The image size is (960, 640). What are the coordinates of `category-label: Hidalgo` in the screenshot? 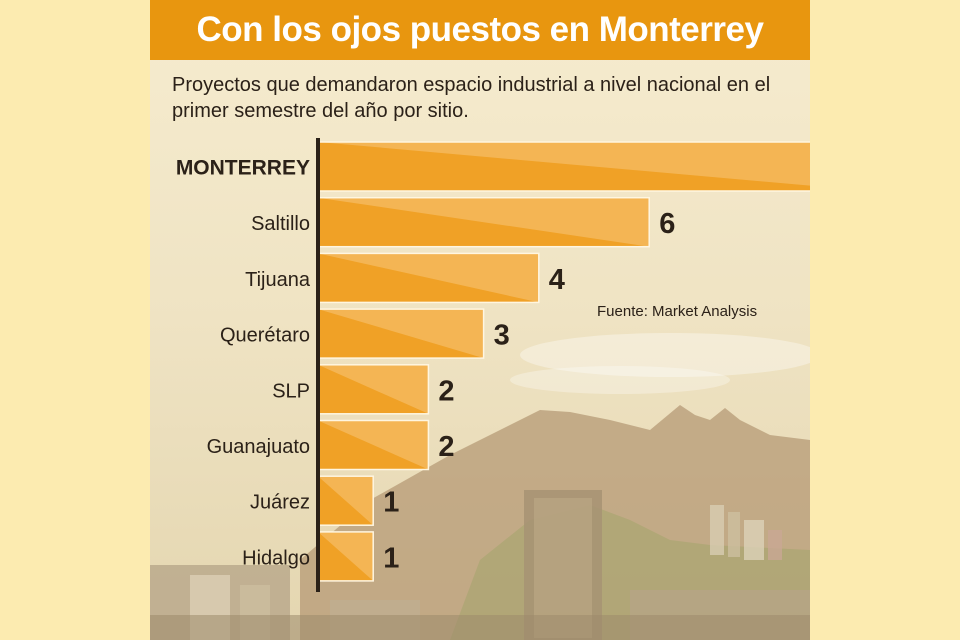 It's located at (276, 558).